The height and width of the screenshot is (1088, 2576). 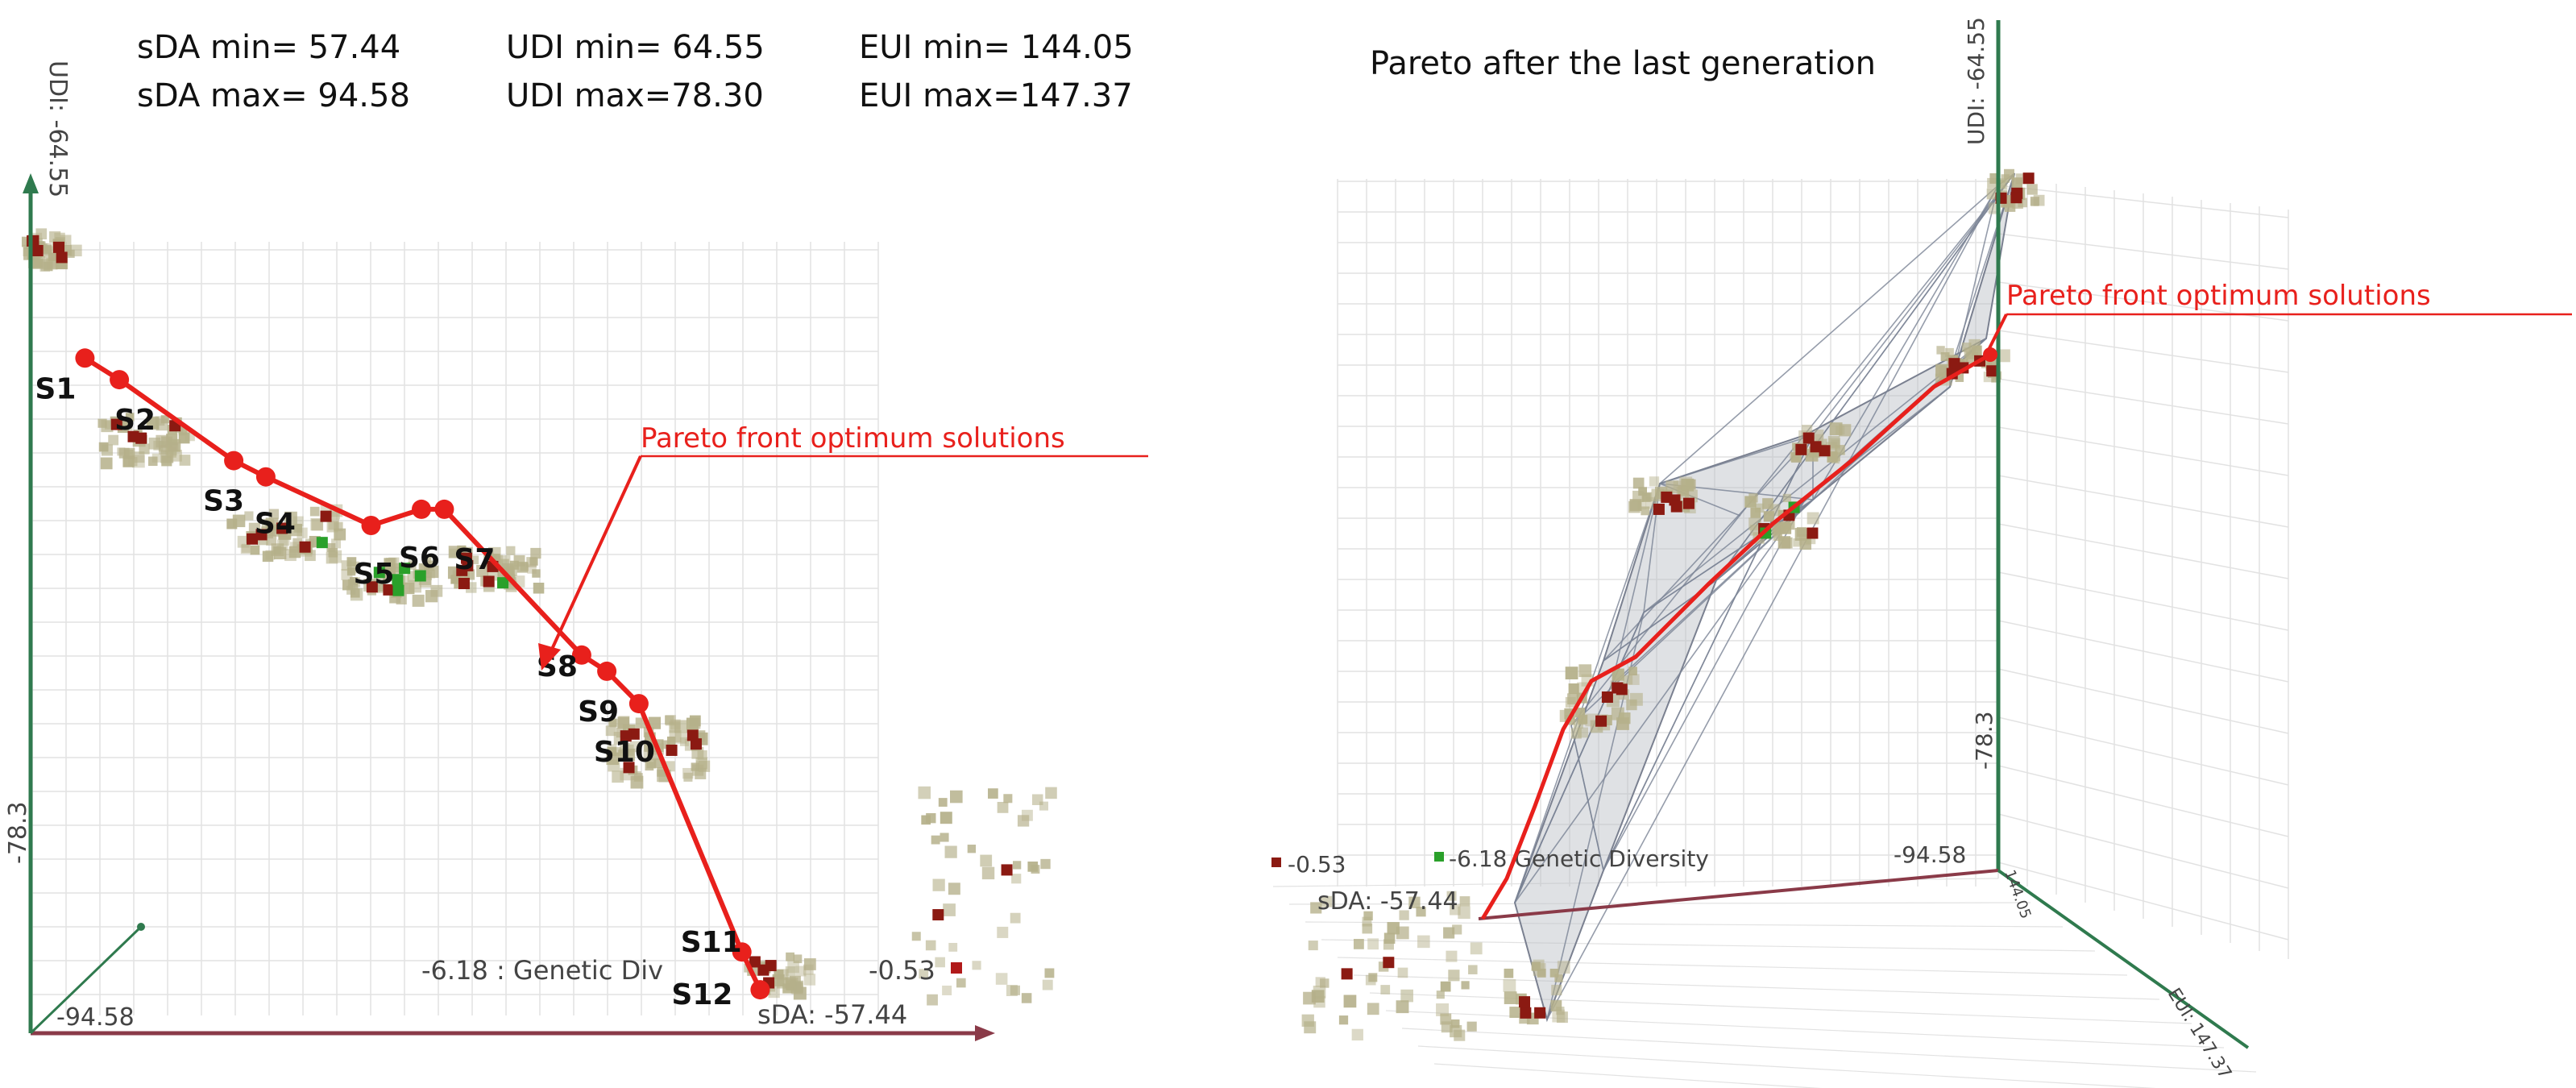 What do you see at coordinates (832, 1014) in the screenshot?
I see `x-axis-label: sDA: -57.44` at bounding box center [832, 1014].